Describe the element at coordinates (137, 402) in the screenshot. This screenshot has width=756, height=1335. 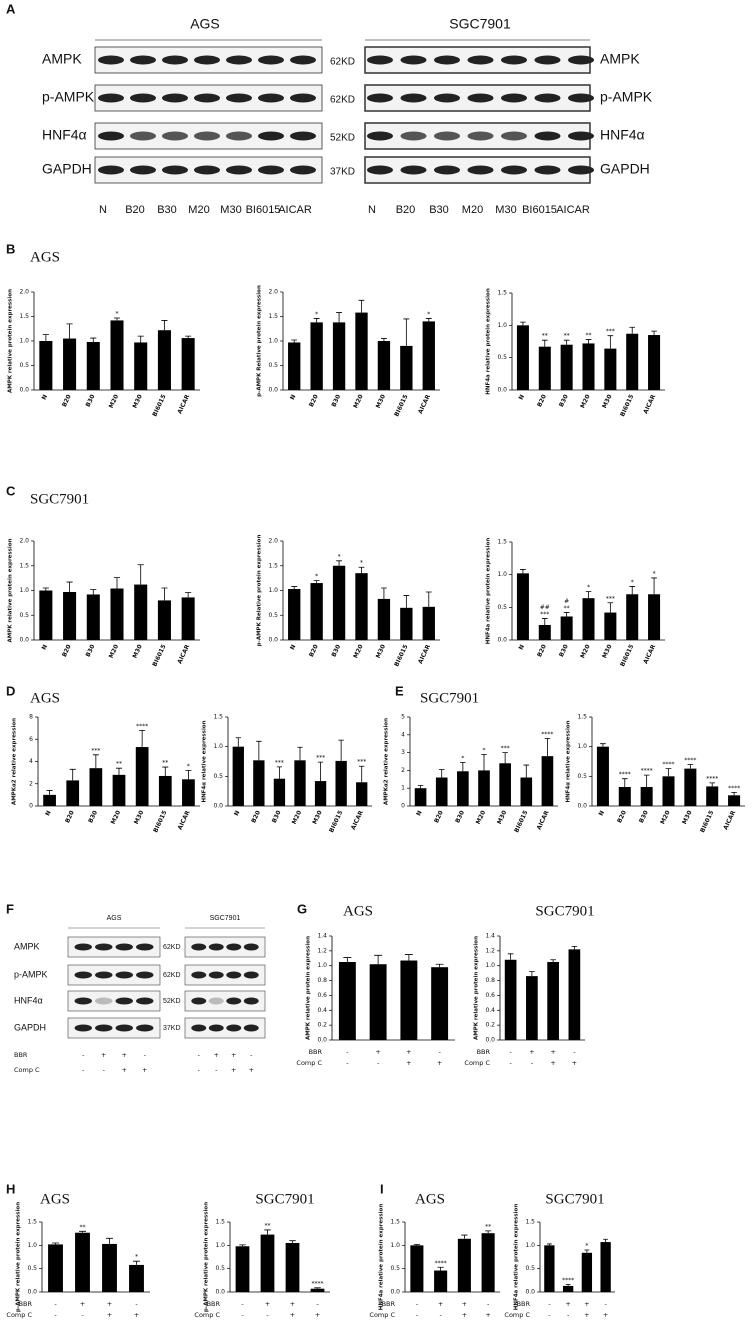
I see `x-tick-label: M30` at that location.